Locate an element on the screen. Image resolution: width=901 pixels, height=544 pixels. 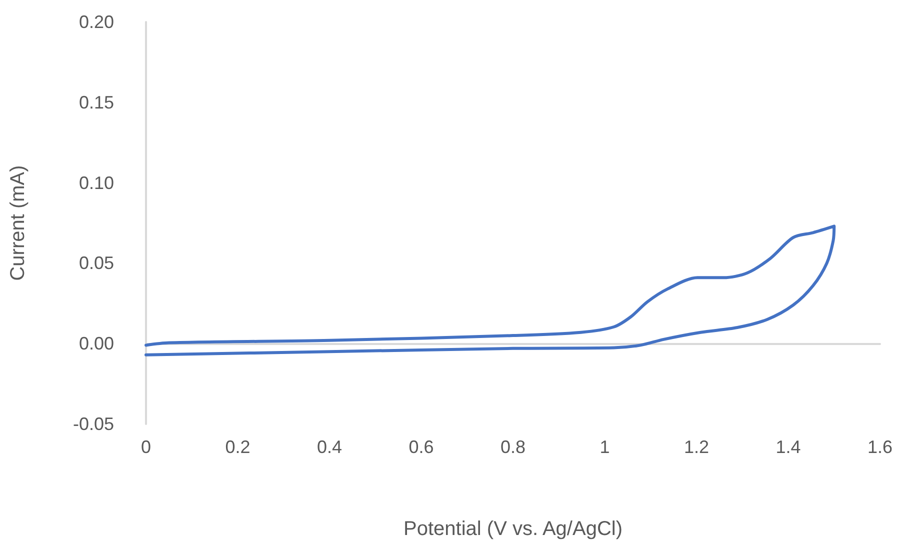
x-tick-label: 1.4 is located at coordinates (788, 447).